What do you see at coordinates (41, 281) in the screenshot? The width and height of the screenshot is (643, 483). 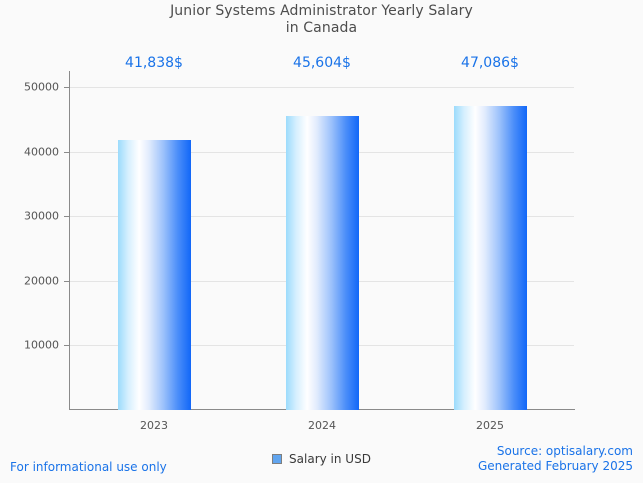 I see `y-tick-label: 20000` at bounding box center [41, 281].